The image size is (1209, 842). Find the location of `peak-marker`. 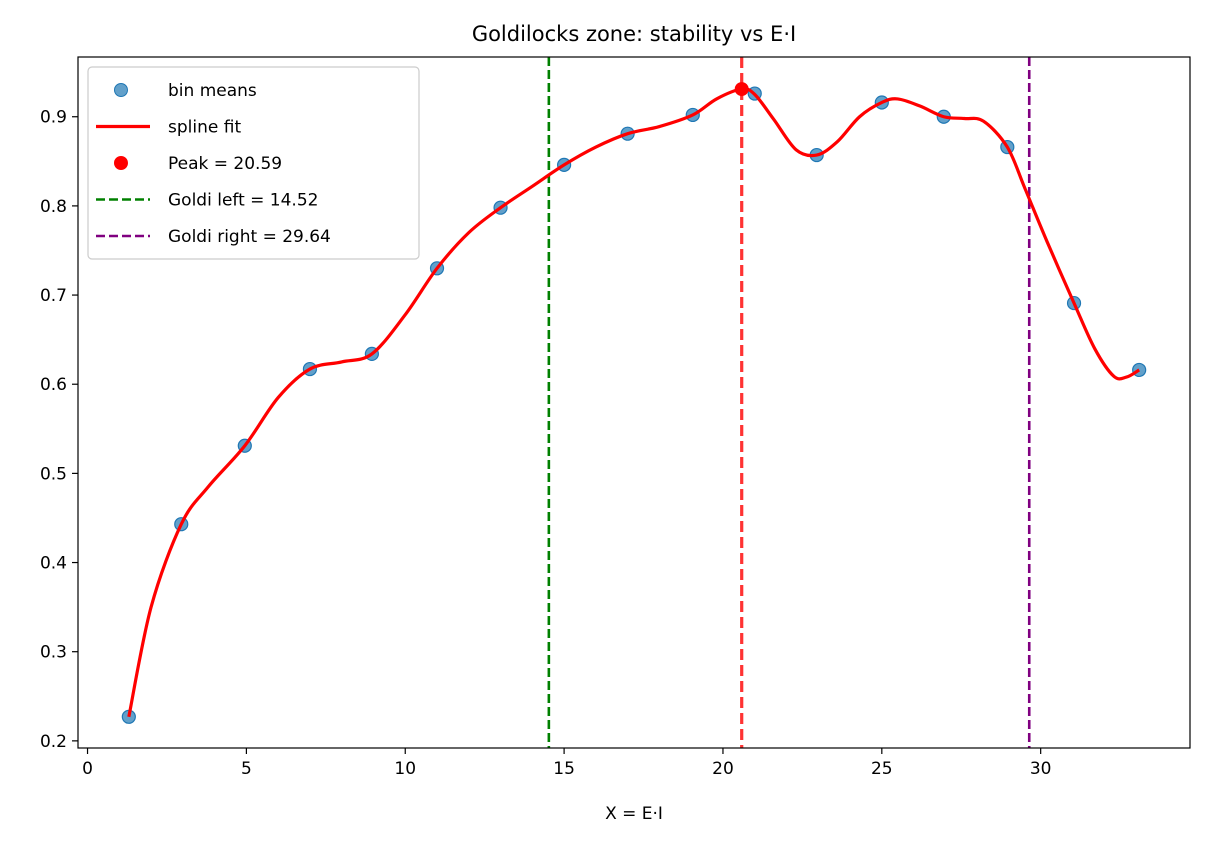

peak-marker is located at coordinates (741, 89).